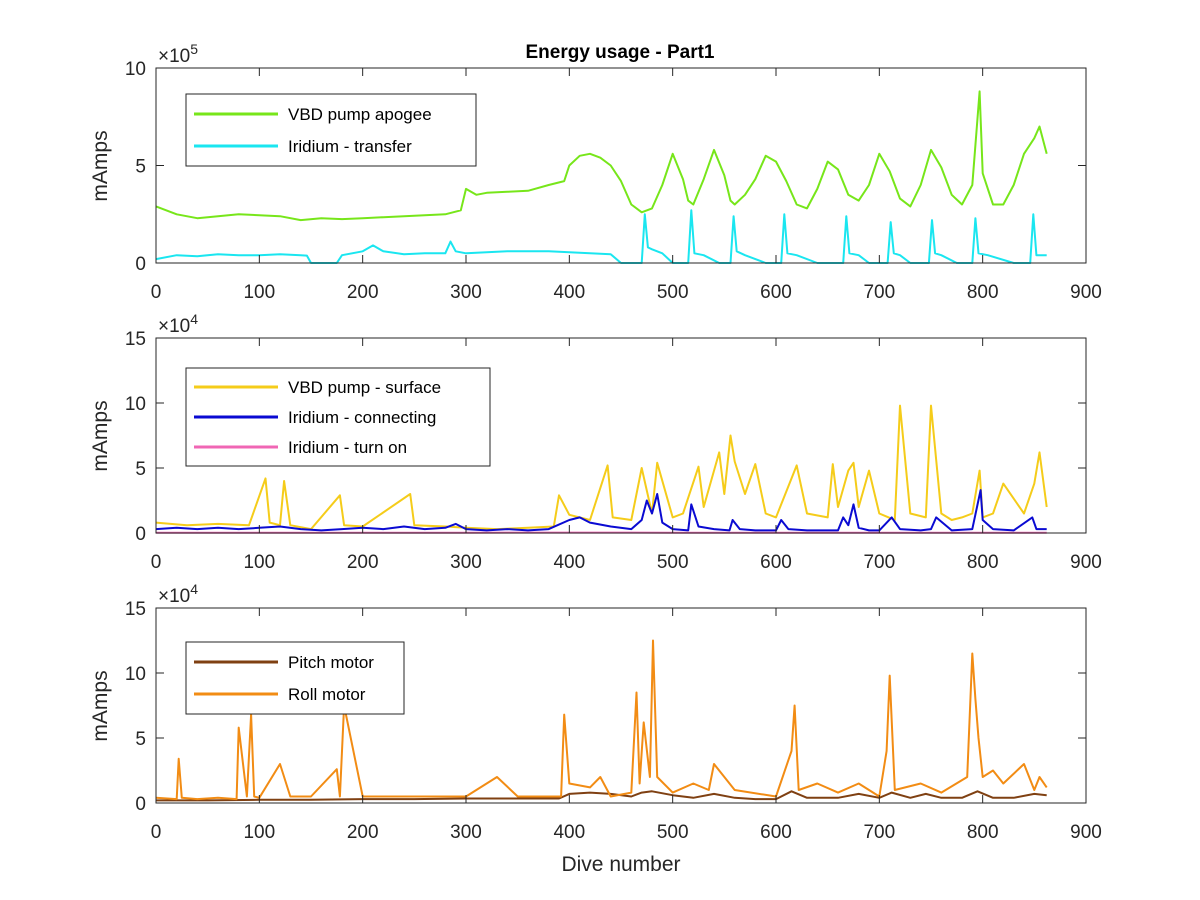 The image size is (1200, 900). What do you see at coordinates (362, 417) in the screenshot?
I see `legend-entry: Iridium - connecting` at bounding box center [362, 417].